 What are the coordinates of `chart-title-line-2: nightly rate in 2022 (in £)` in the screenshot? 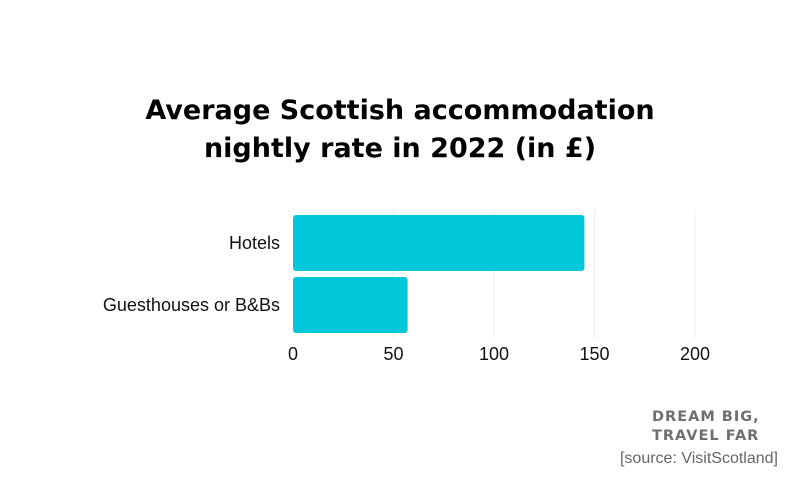 It's located at (400, 148).